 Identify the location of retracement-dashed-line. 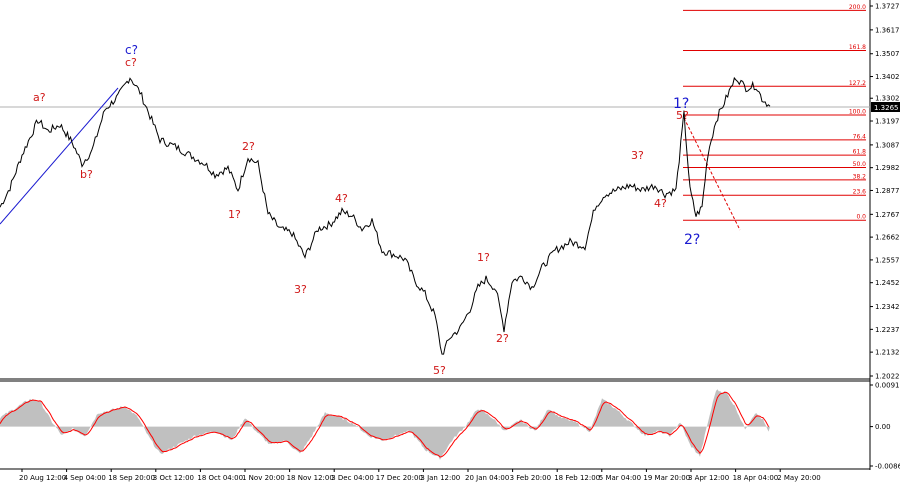
(712, 174).